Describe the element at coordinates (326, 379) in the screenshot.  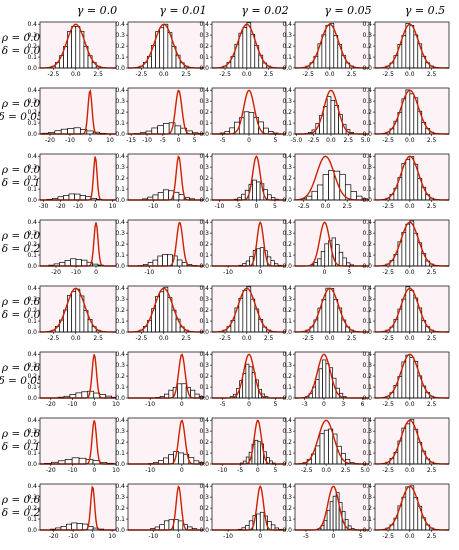
I see `panel-r6-c4: 0.4 0.3 0.2 0.1 0.0 -3 0 3 6` at that location.